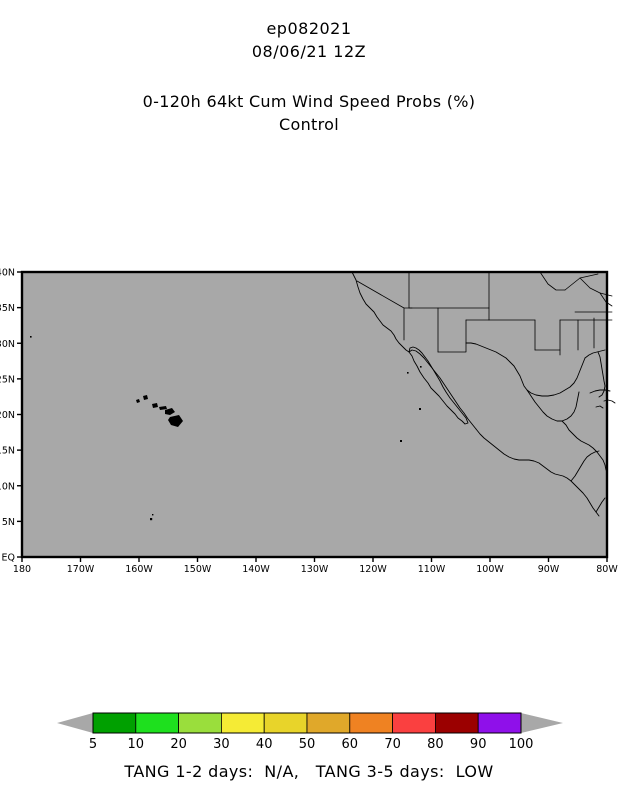 The width and height of the screenshot is (618, 800). I want to click on colorbar-tick-label: 40, so click(264, 744).